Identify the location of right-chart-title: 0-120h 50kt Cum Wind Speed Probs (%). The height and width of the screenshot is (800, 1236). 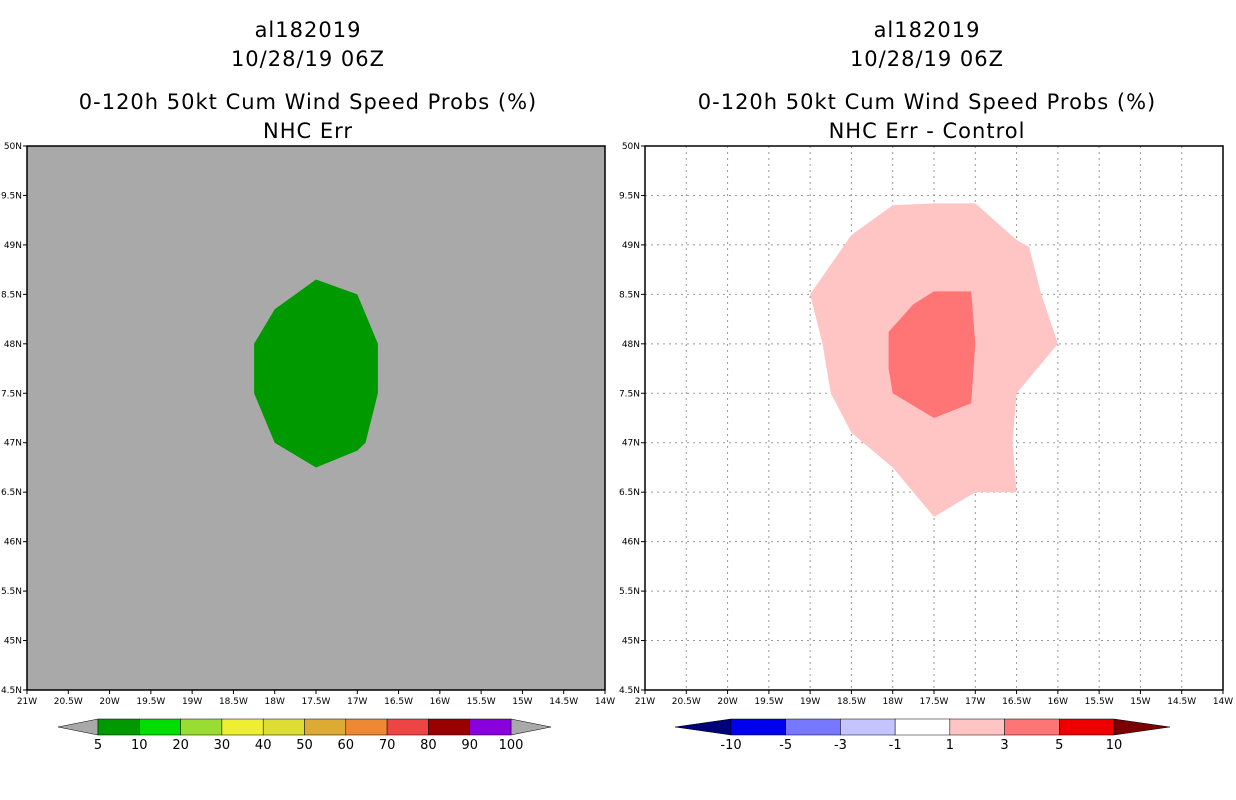
(927, 102).